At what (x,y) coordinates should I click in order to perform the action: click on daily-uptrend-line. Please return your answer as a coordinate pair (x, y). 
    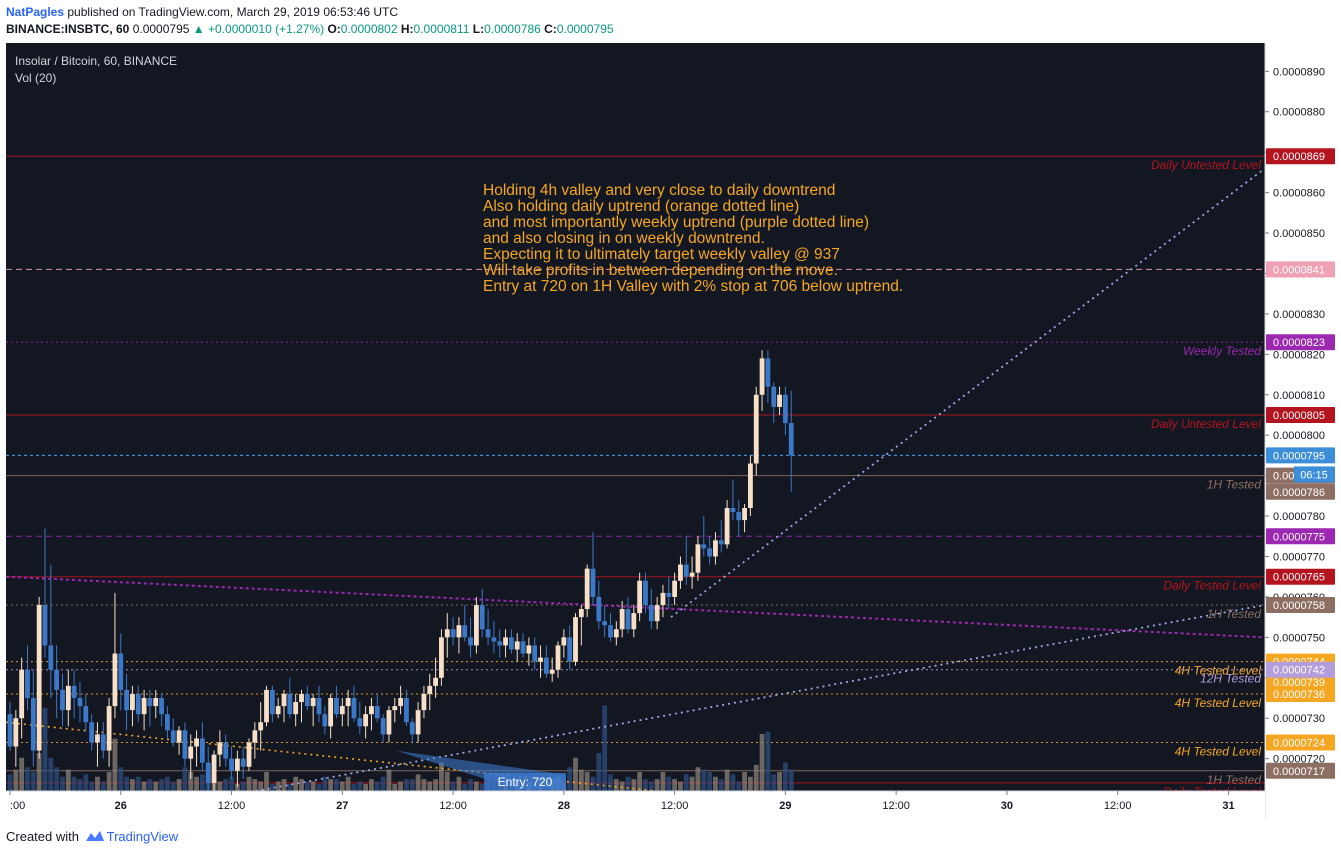
    Looking at the image, I should click on (331, 756).